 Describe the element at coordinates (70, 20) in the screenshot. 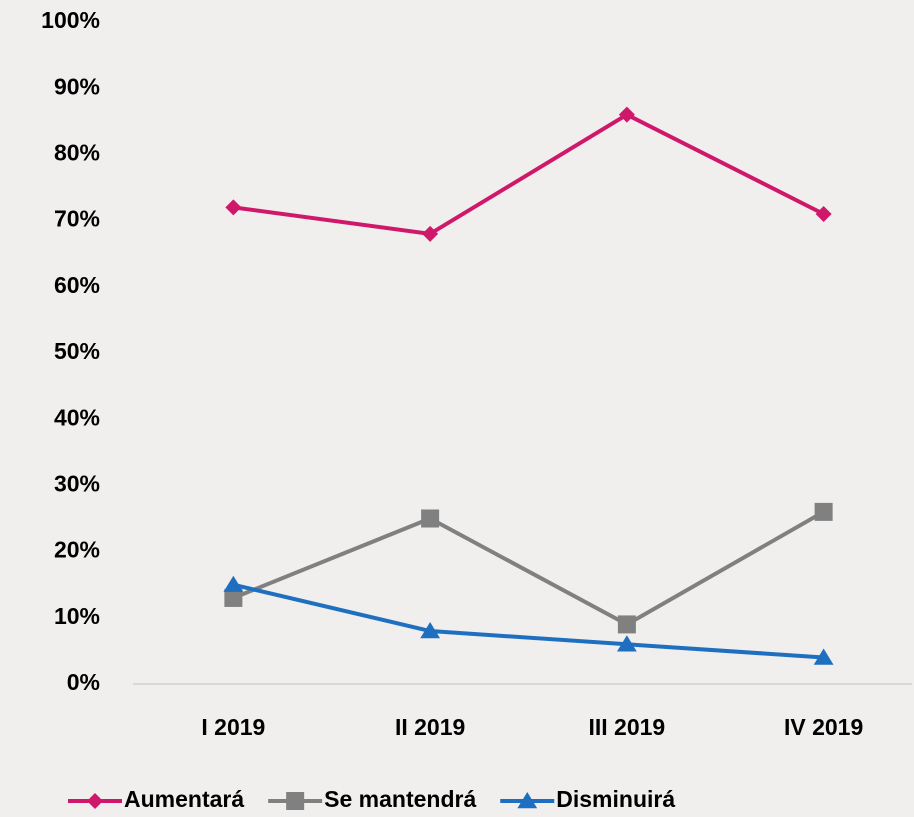

I see `y-tick-label: 100%` at that location.